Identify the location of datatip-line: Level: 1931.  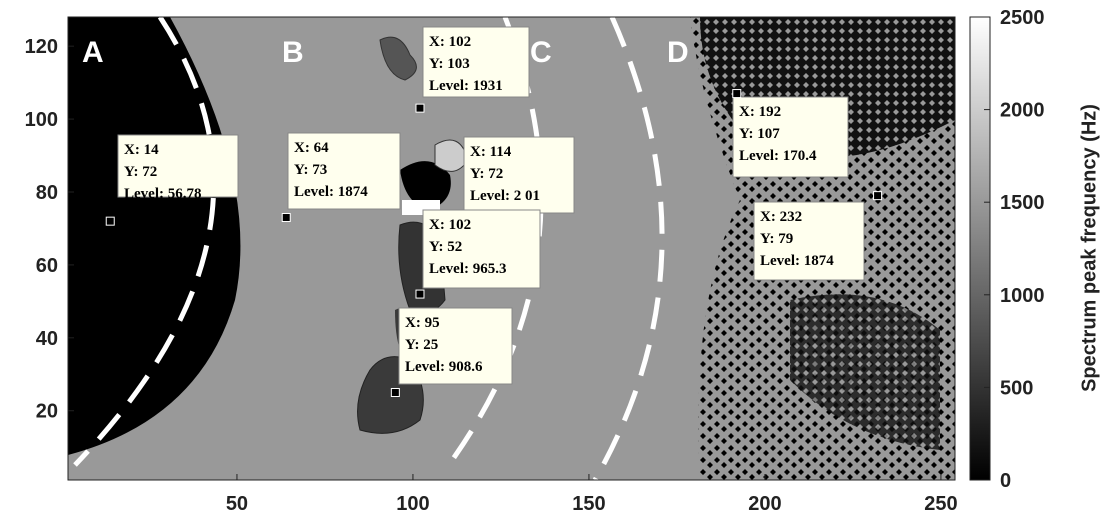
(466, 86).